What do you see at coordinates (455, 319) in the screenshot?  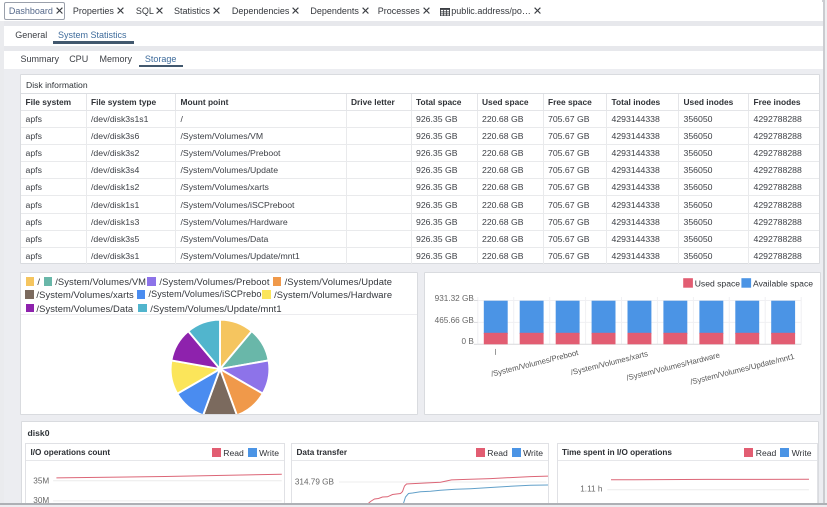 I see `svg-text: 465.66 GB` at bounding box center [455, 319].